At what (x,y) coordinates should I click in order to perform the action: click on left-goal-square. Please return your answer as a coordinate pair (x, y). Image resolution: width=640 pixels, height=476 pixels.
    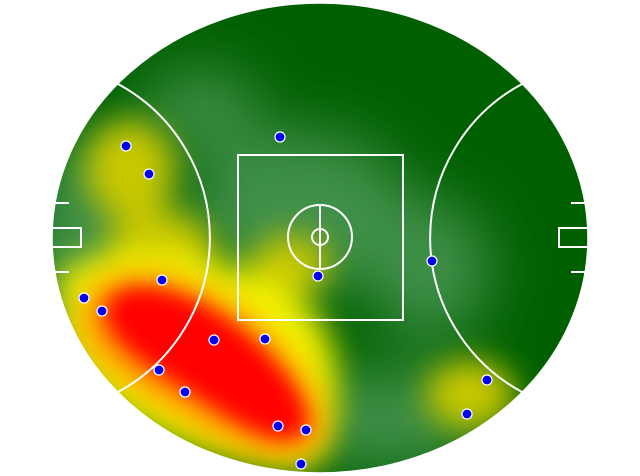
    Looking at the image, I should click on (67, 237).